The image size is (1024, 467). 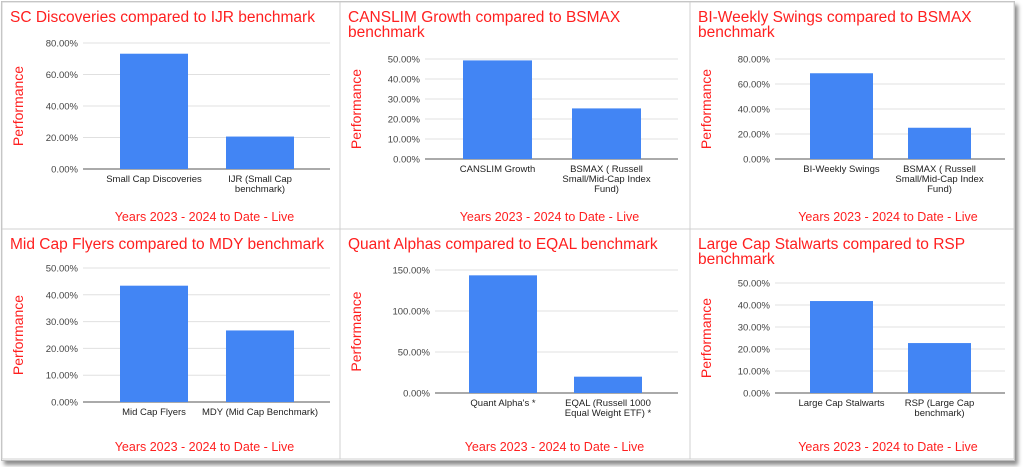 What do you see at coordinates (154, 412) in the screenshot?
I see `category-label: Mid Cap Flyers` at bounding box center [154, 412].